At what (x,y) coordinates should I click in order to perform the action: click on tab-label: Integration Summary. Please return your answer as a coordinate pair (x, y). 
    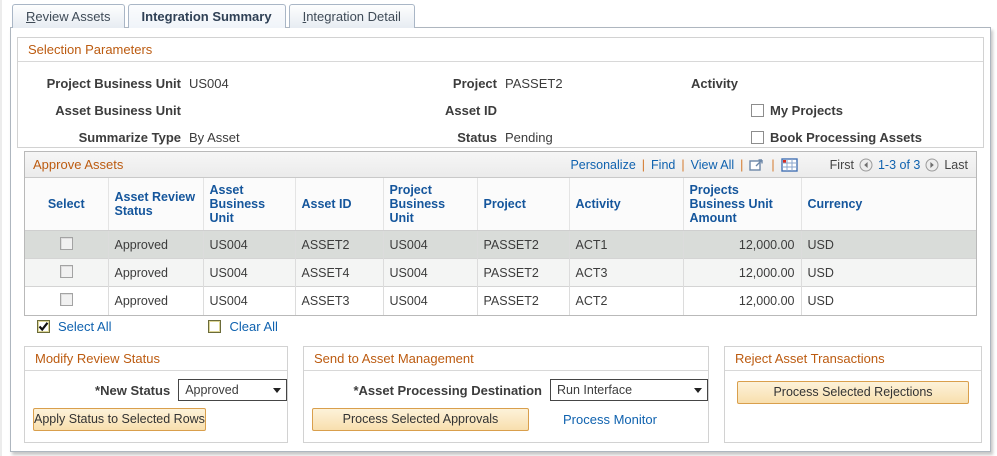
    Looking at the image, I should click on (206, 16).